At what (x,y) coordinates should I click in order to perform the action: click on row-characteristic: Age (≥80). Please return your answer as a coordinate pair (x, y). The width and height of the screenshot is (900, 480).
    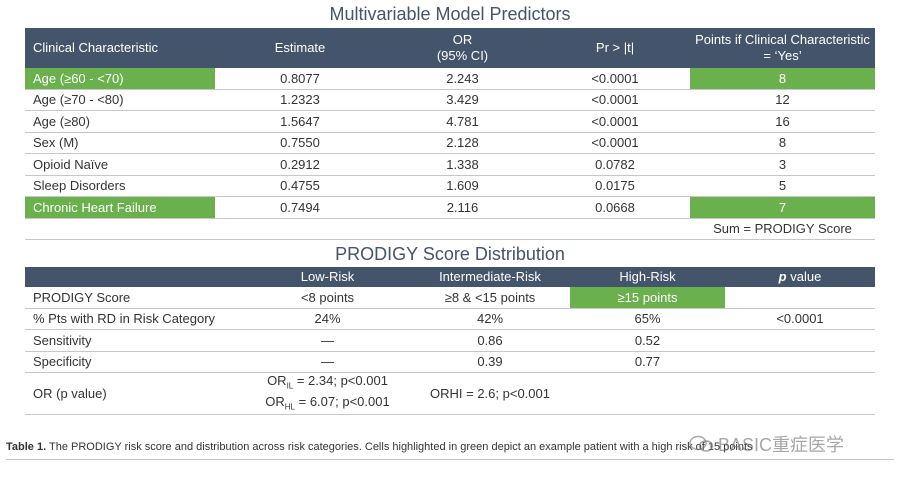
    Looking at the image, I should click on (120, 121).